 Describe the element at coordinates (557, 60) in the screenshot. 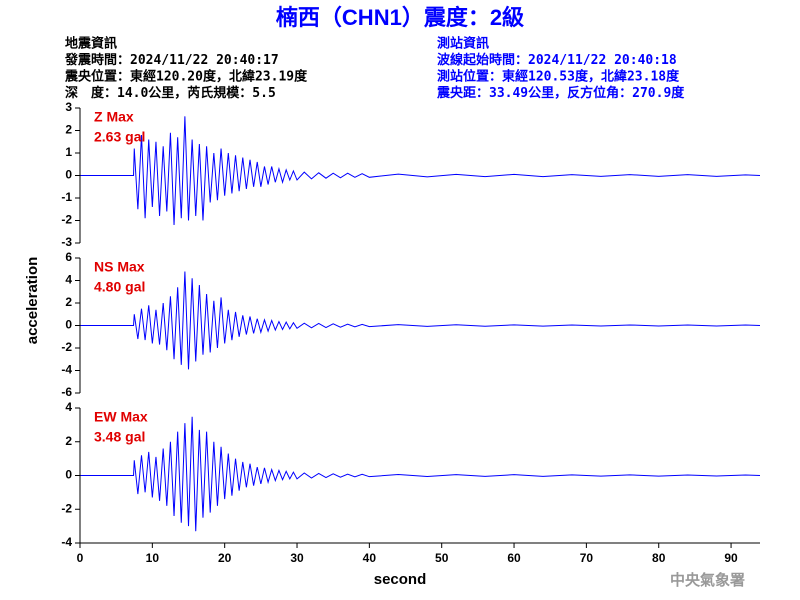

I see `info-line: 波線起始時間：2024/11/22 20:40:18` at that location.